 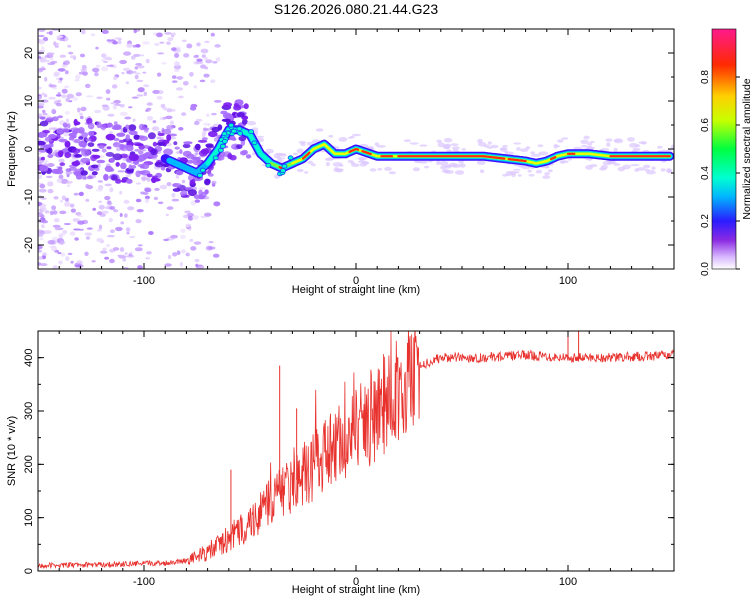 What do you see at coordinates (268, 165) in the screenshot?
I see `ridge-spot` at bounding box center [268, 165].